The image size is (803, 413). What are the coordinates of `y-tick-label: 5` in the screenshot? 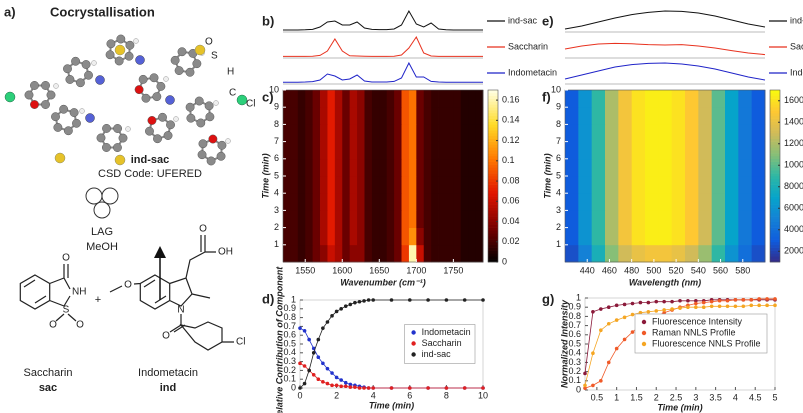 It's located at (558, 175).